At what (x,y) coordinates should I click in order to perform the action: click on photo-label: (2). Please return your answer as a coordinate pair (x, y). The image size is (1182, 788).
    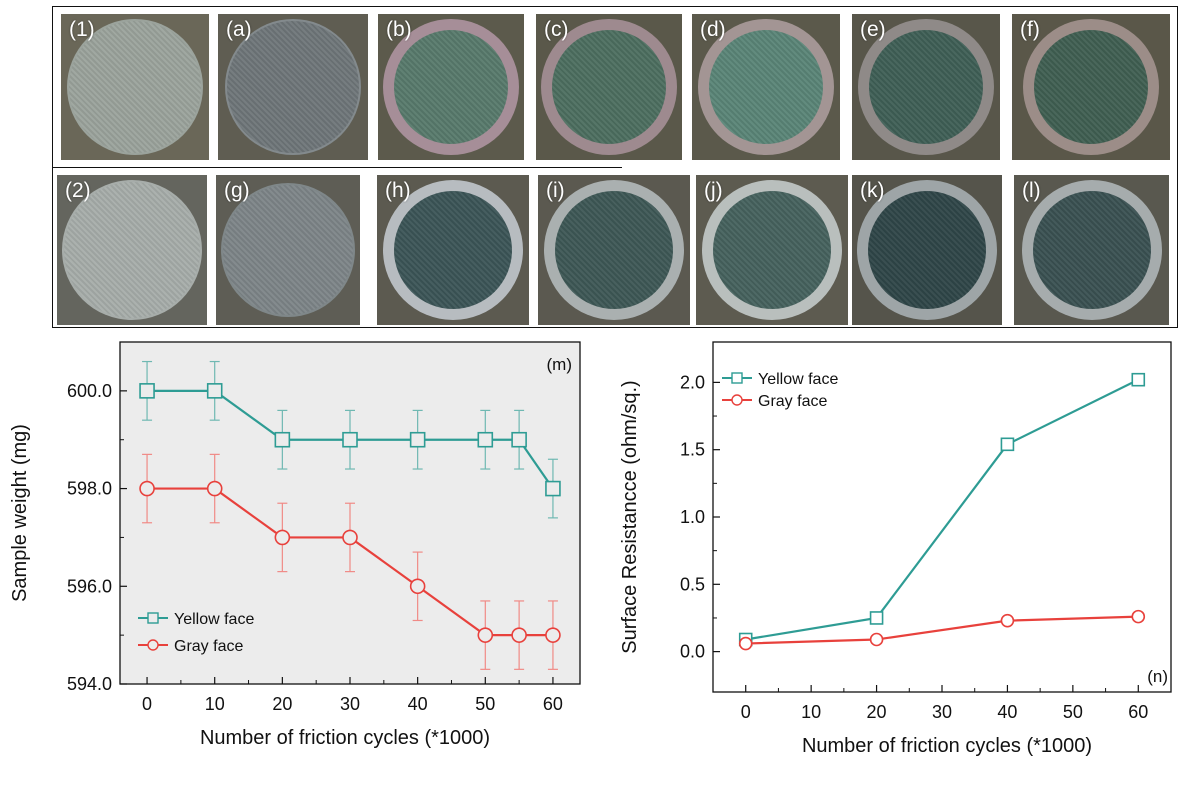
    Looking at the image, I should click on (78, 190).